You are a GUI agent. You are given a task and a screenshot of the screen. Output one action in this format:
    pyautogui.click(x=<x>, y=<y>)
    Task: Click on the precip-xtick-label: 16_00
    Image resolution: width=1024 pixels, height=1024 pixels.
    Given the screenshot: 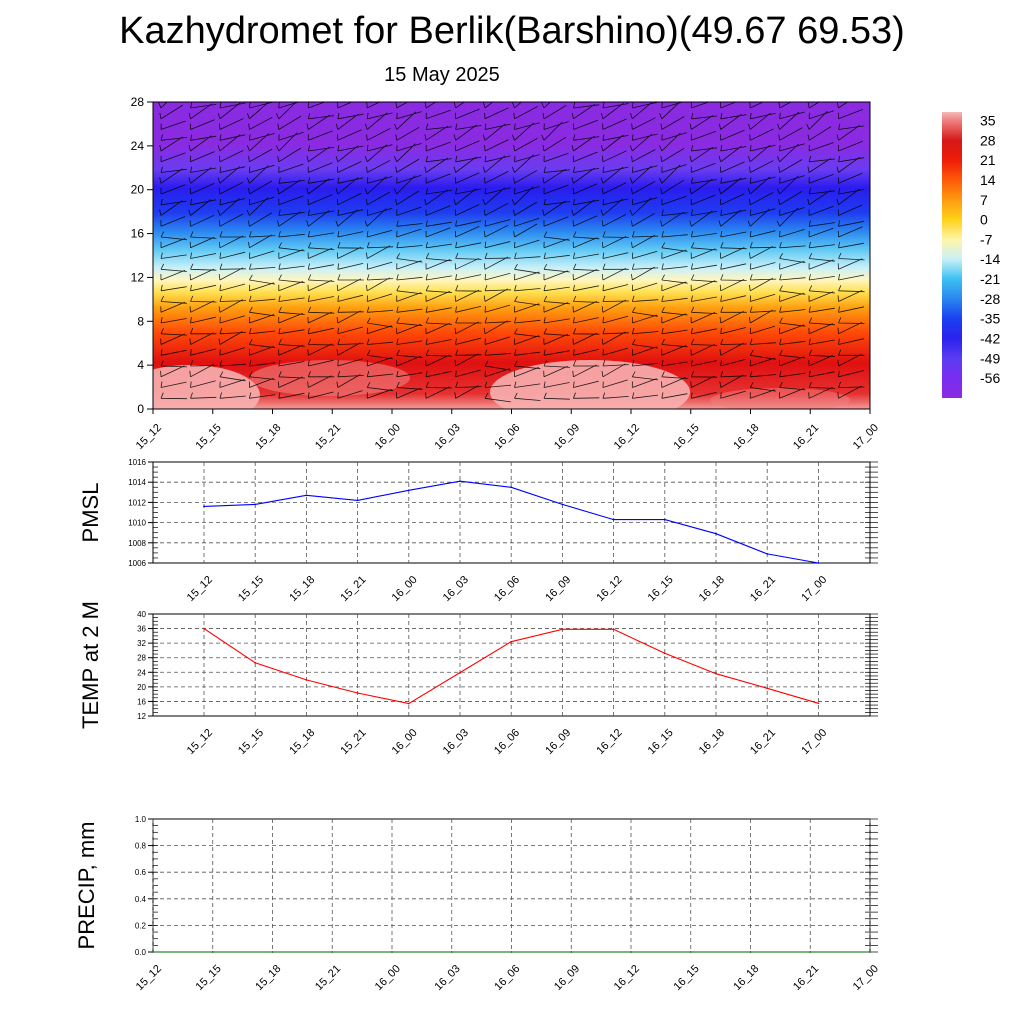 What is the action you would take?
    pyautogui.click(x=388, y=978)
    